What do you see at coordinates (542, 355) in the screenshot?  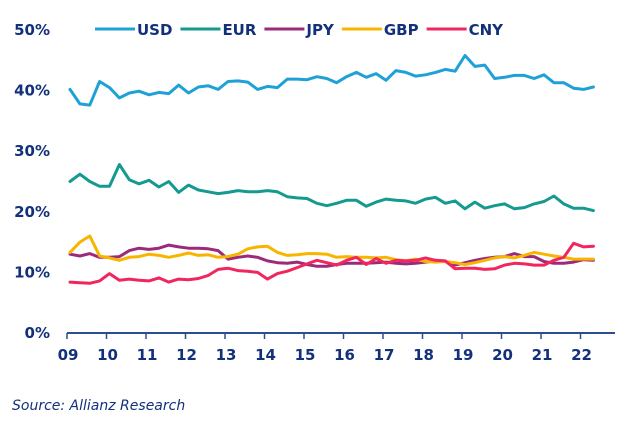 I see `x-tick-label: 21` at bounding box center [542, 355].